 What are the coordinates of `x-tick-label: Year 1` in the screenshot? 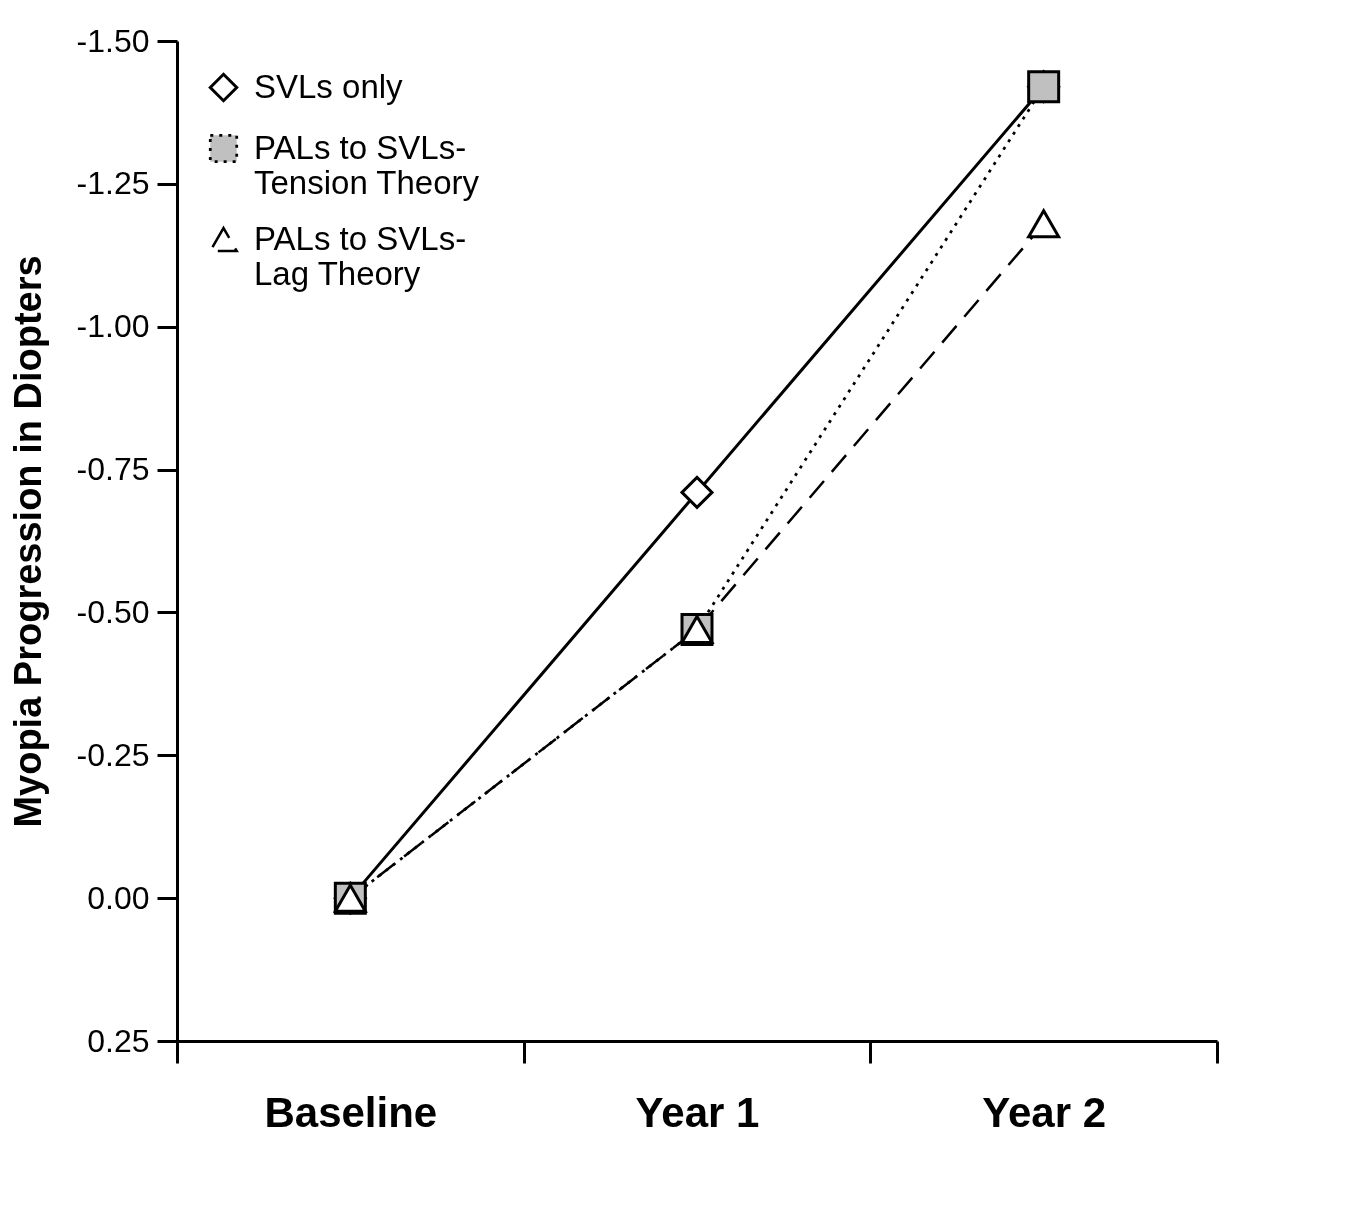 It's located at (697, 1112).